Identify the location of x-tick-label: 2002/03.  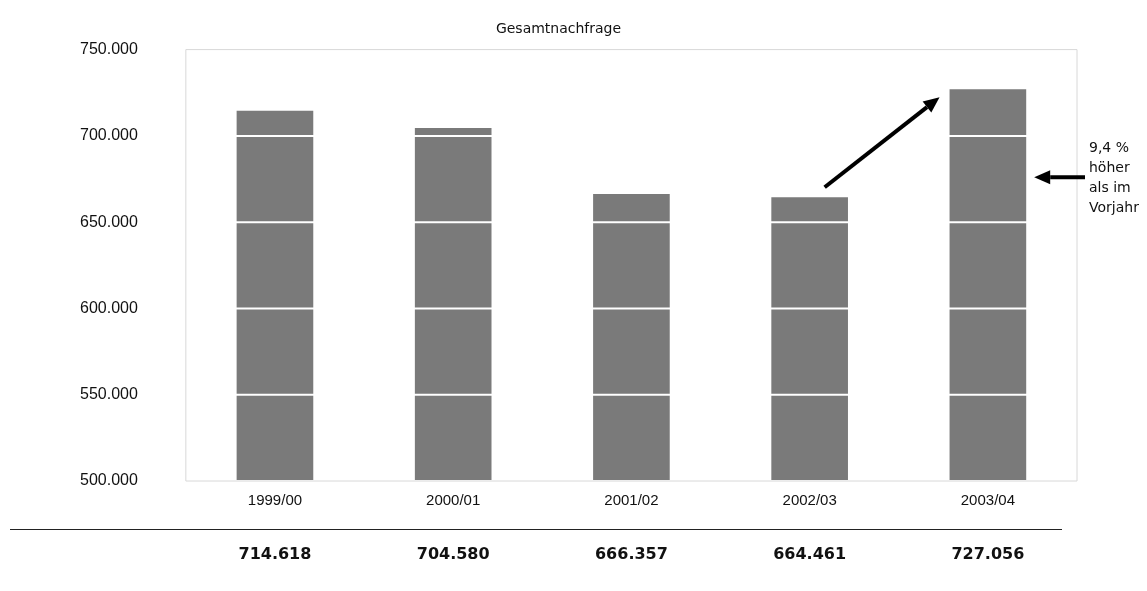
(809, 500).